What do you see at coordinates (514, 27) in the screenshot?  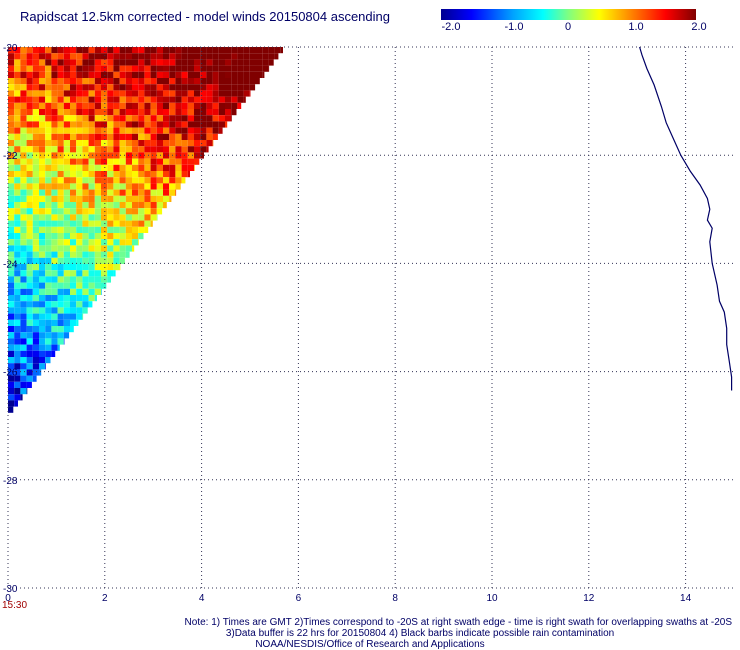 I see `colorbar-label-neg1: -1.0` at bounding box center [514, 27].